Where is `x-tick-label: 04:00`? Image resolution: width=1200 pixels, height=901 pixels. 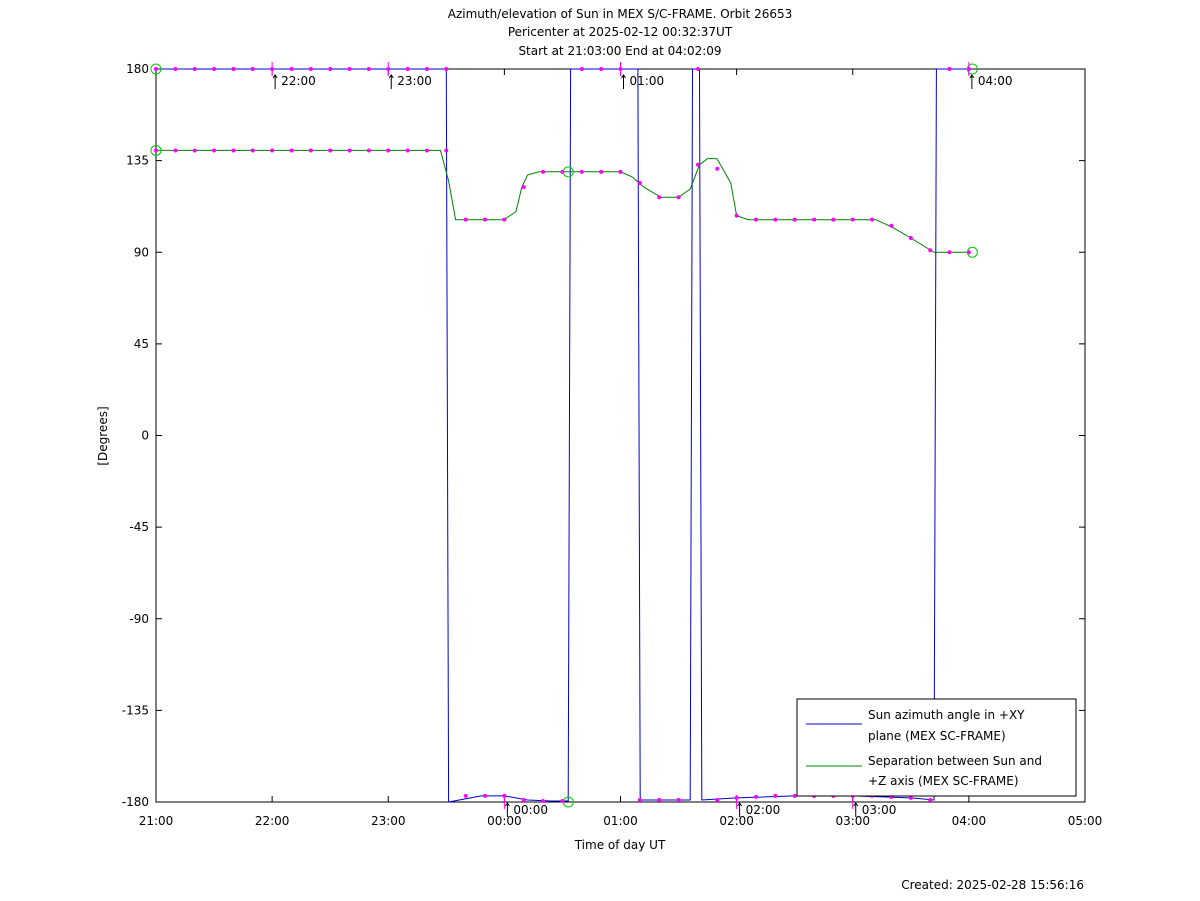
x-tick-label: 04:00 is located at coordinates (969, 821).